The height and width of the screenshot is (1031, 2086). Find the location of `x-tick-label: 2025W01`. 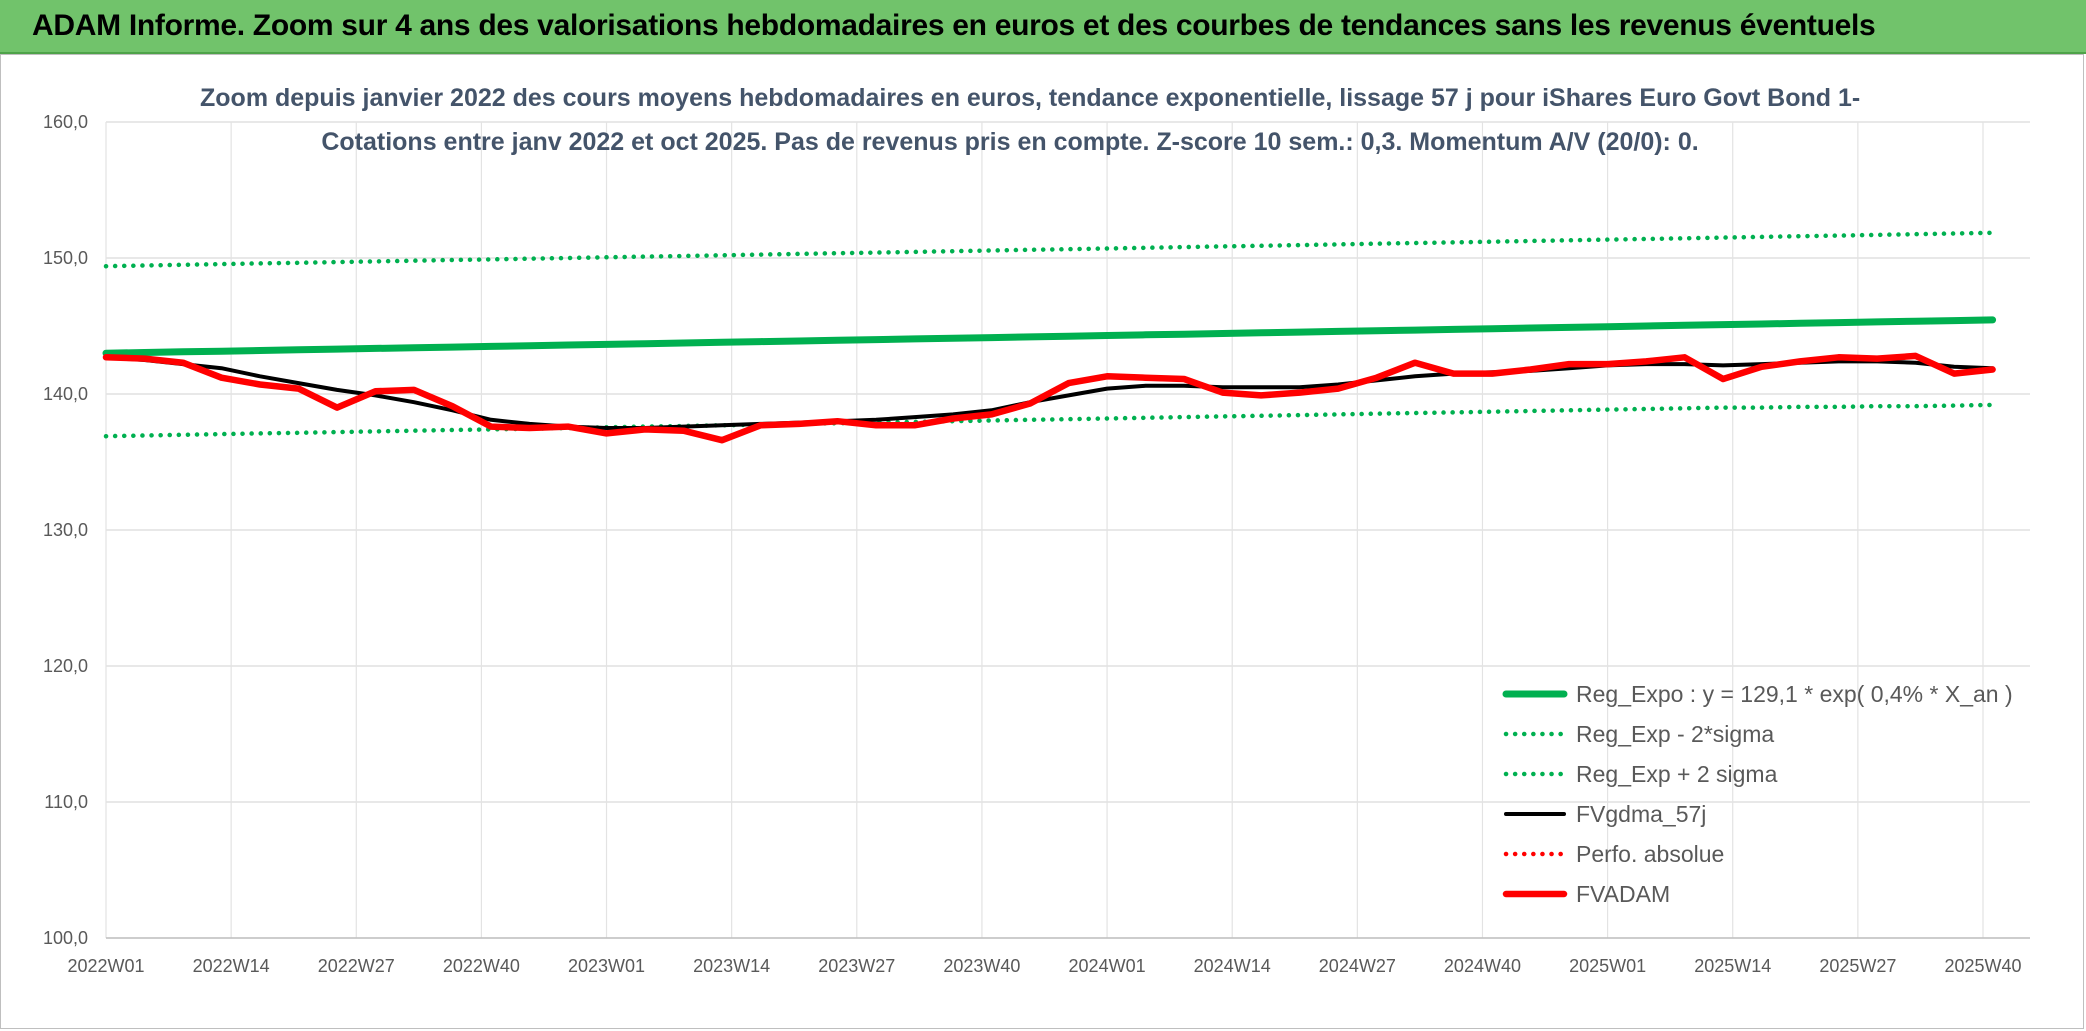

x-tick-label: 2025W01 is located at coordinates (1607, 966).